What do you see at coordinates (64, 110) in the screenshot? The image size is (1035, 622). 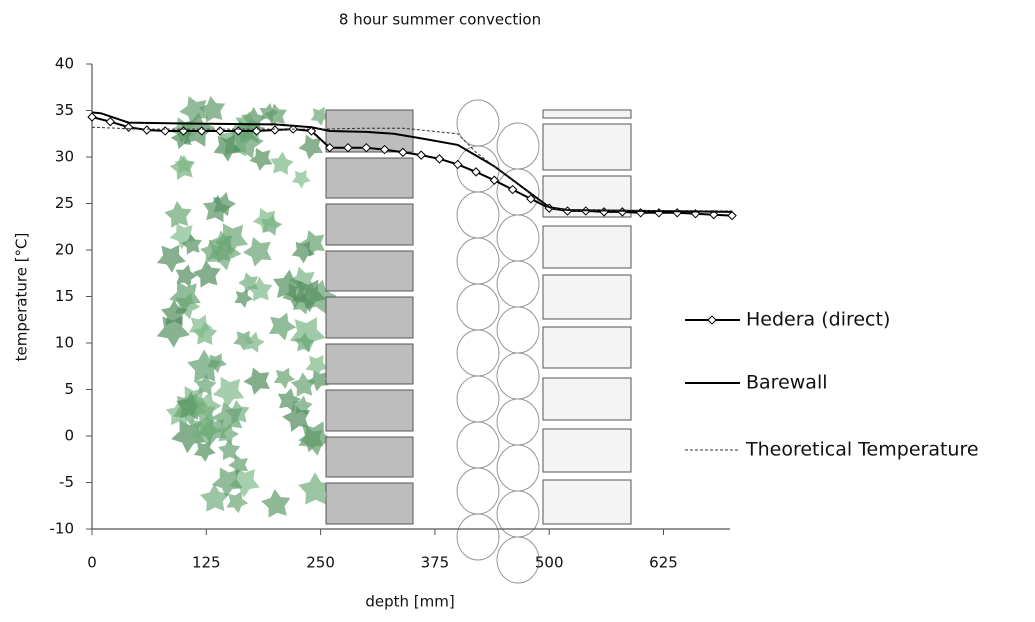 I see `y-tick-label: 35` at bounding box center [64, 110].